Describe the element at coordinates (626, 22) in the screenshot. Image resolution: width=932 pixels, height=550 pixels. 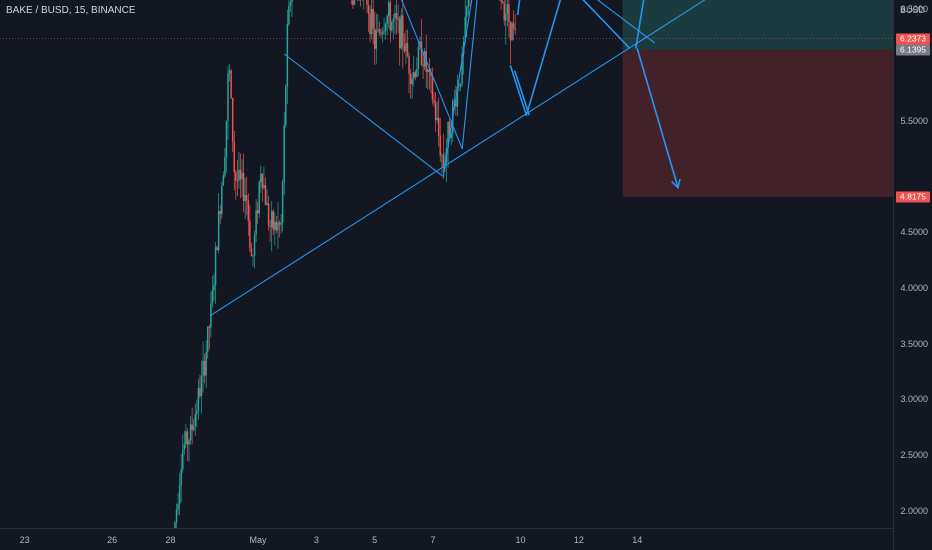
I see `upper-trendline` at that location.